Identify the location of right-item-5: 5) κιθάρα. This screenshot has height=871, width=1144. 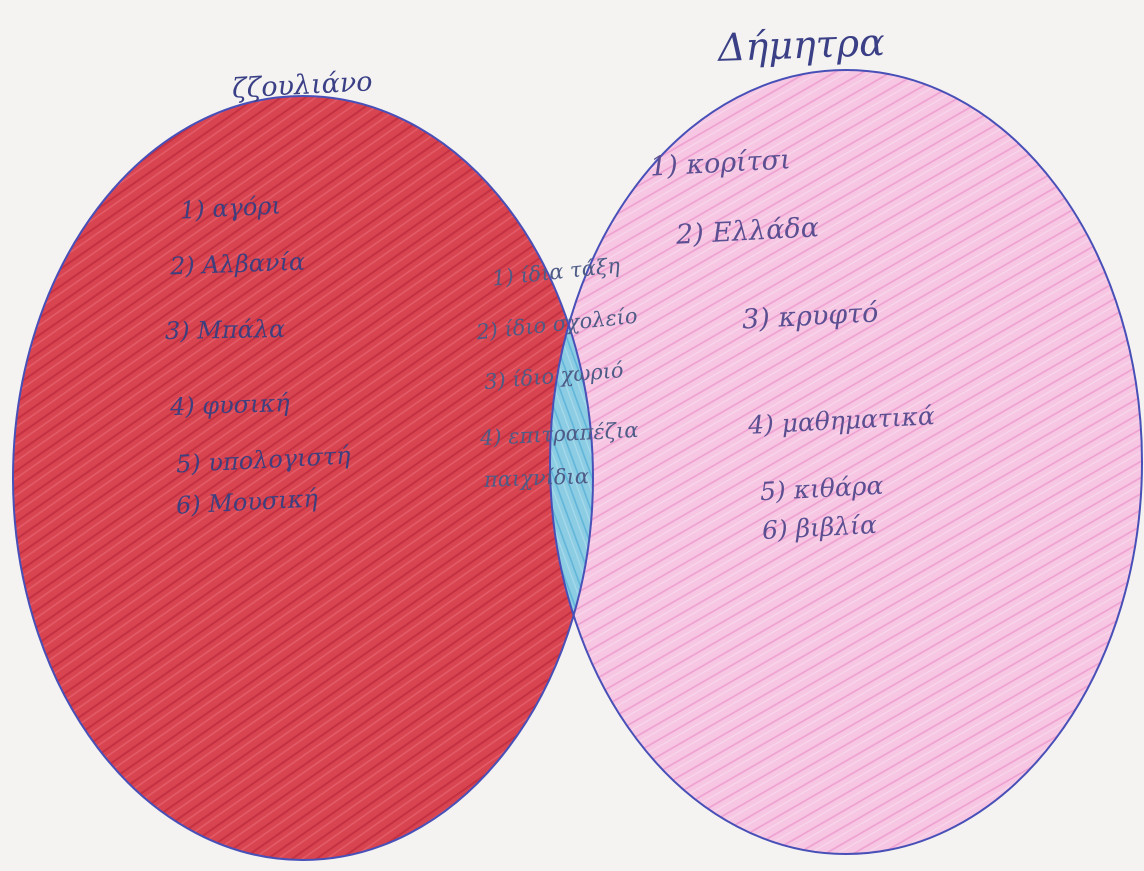
(822, 488).